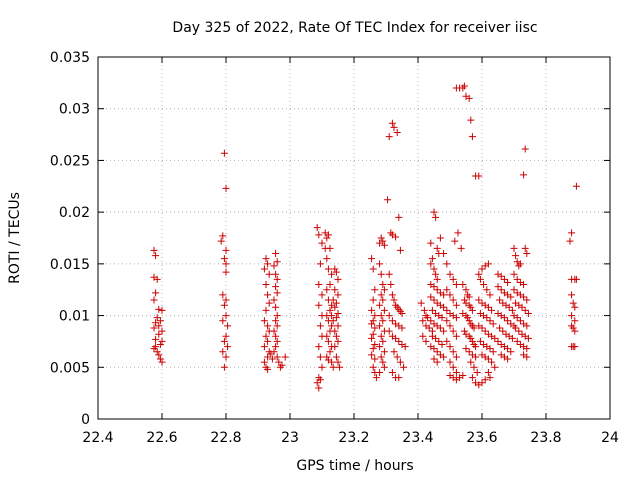 The width and height of the screenshot is (640, 484). Describe the element at coordinates (481, 438) in the screenshot. I see `x-tick-label: 23.6` at that location.